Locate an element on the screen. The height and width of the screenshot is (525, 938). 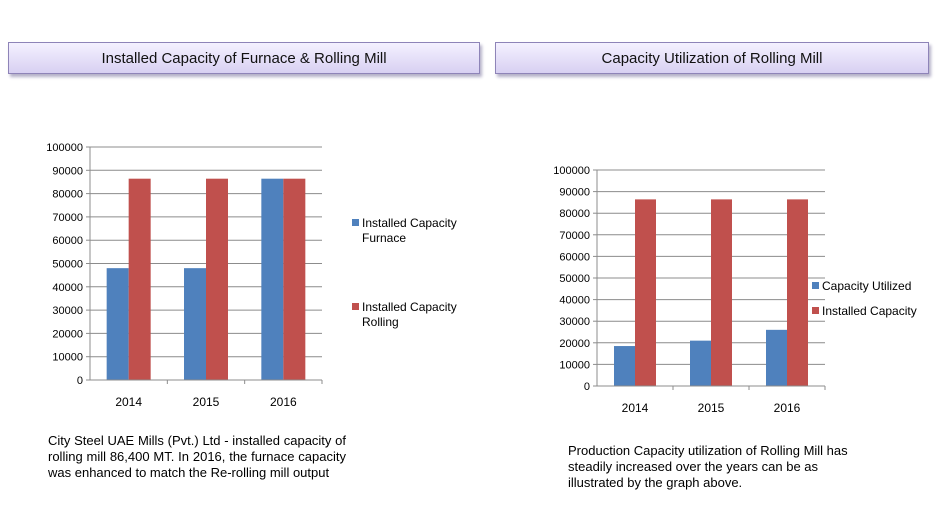
bar-capacity-utilized-2015 is located at coordinates (700, 363).